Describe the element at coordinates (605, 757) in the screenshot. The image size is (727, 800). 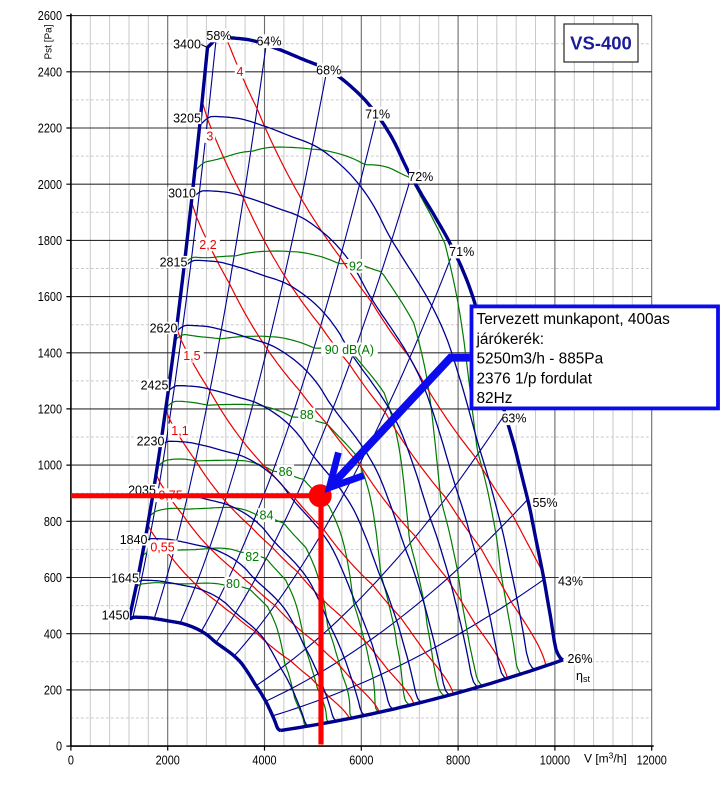
I see `svg-text: V [m3/h]` at that location.